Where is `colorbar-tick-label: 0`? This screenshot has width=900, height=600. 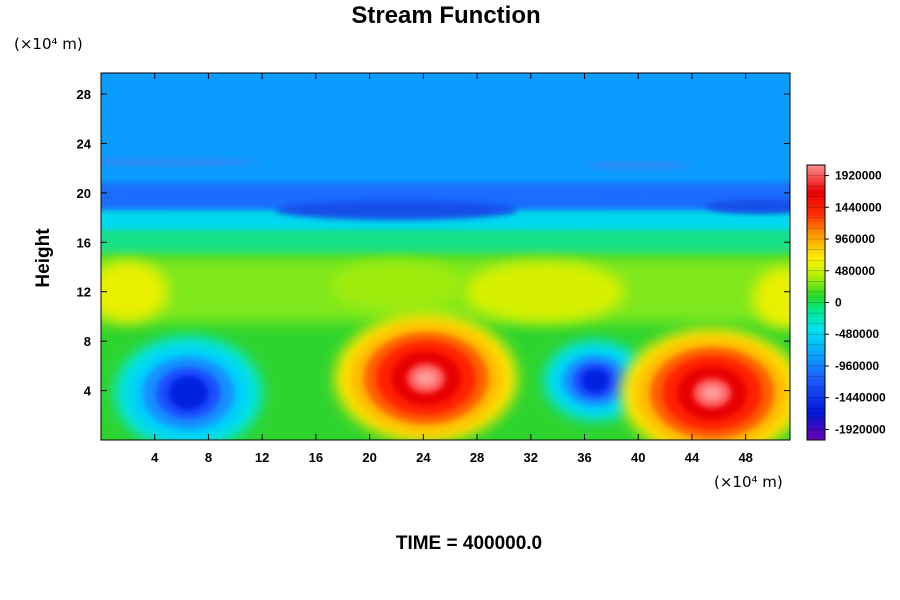
colorbar-tick-label: 0 is located at coordinates (838, 303).